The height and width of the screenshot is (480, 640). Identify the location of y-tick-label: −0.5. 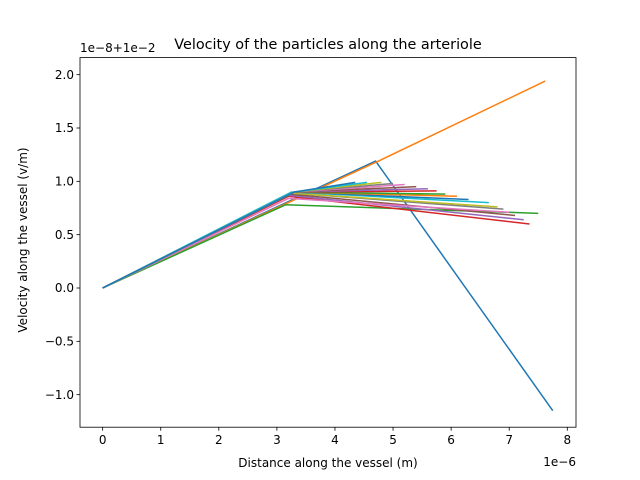
(59, 342).